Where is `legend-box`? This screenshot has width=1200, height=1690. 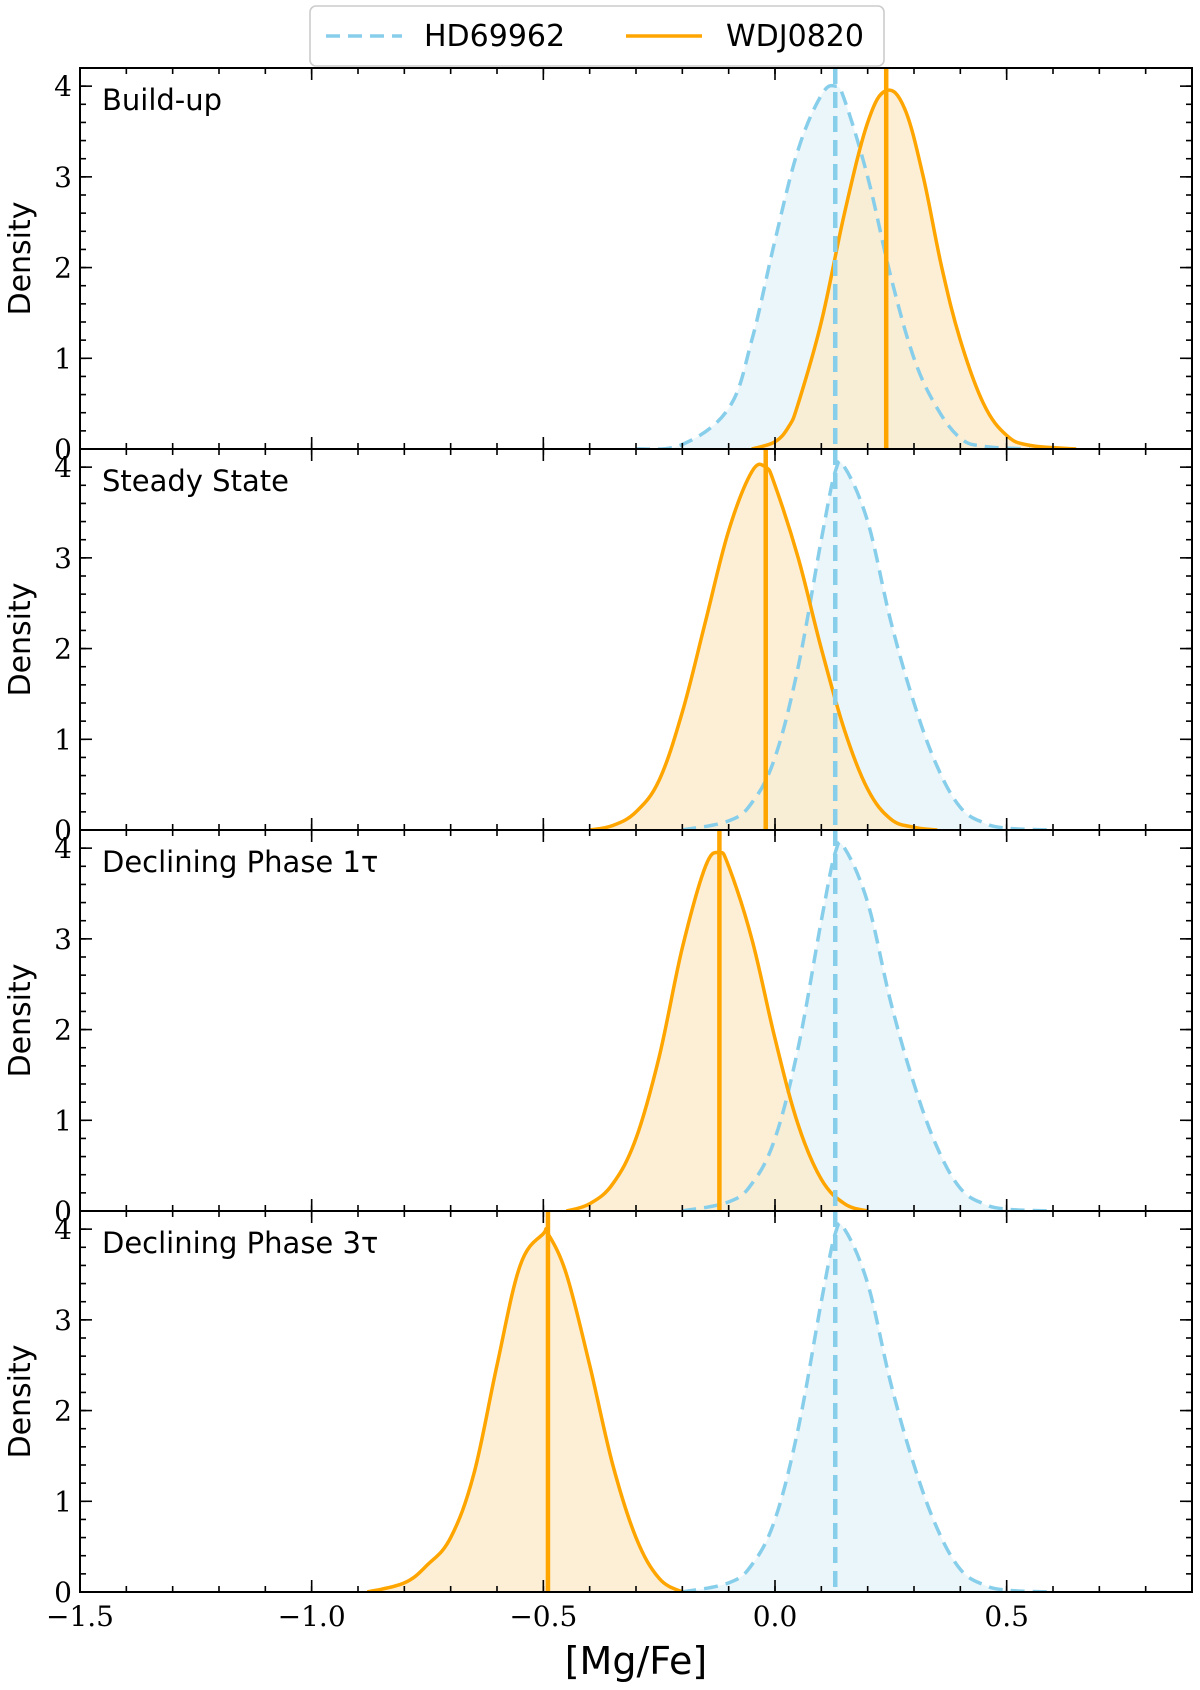
legend-box is located at coordinates (597, 36).